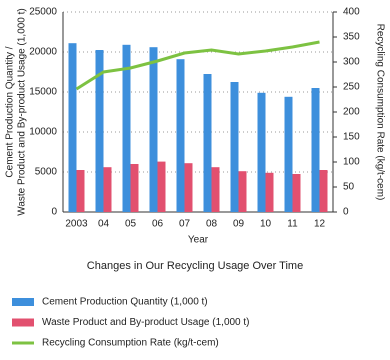 The height and width of the screenshot is (360, 390). What do you see at coordinates (125, 302) in the screenshot?
I see `legend-label: Cement Production Quantity (1,000 t)` at bounding box center [125, 302].